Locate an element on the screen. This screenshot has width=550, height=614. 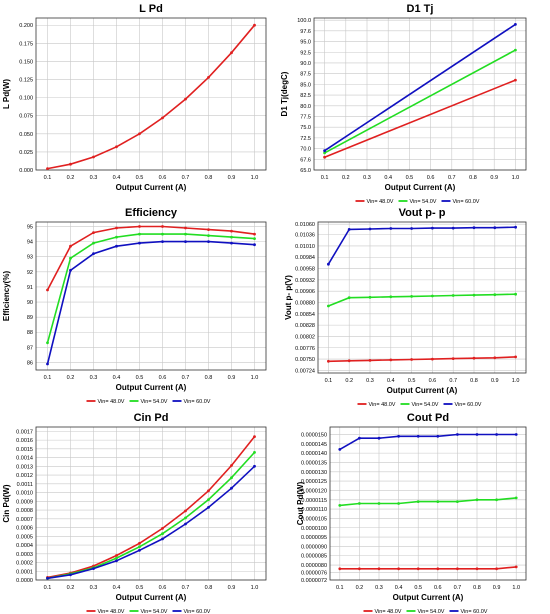
y-tick-label: 0.0000080 is located at coordinates (314, 566).